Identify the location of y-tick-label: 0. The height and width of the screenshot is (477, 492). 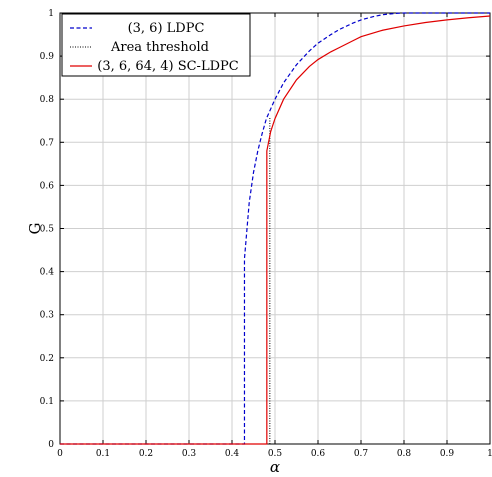
(51, 445).